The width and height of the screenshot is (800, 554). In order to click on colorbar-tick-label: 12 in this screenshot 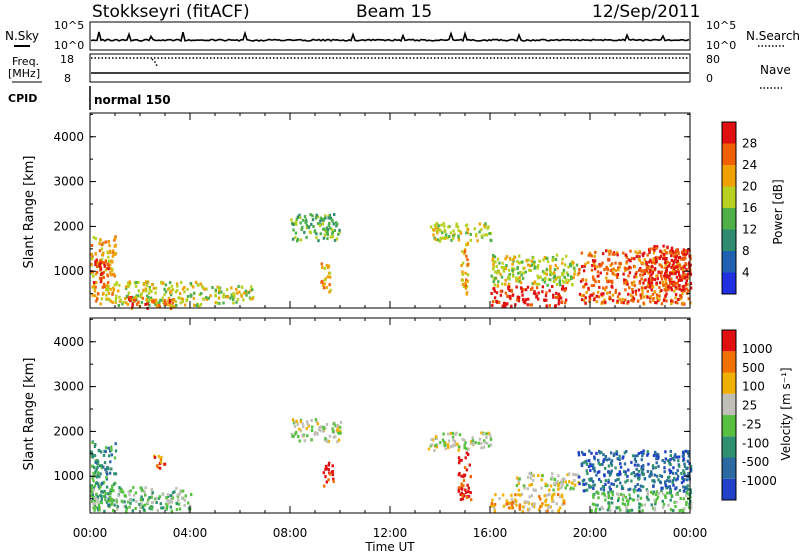, I will do `click(749, 230)`.